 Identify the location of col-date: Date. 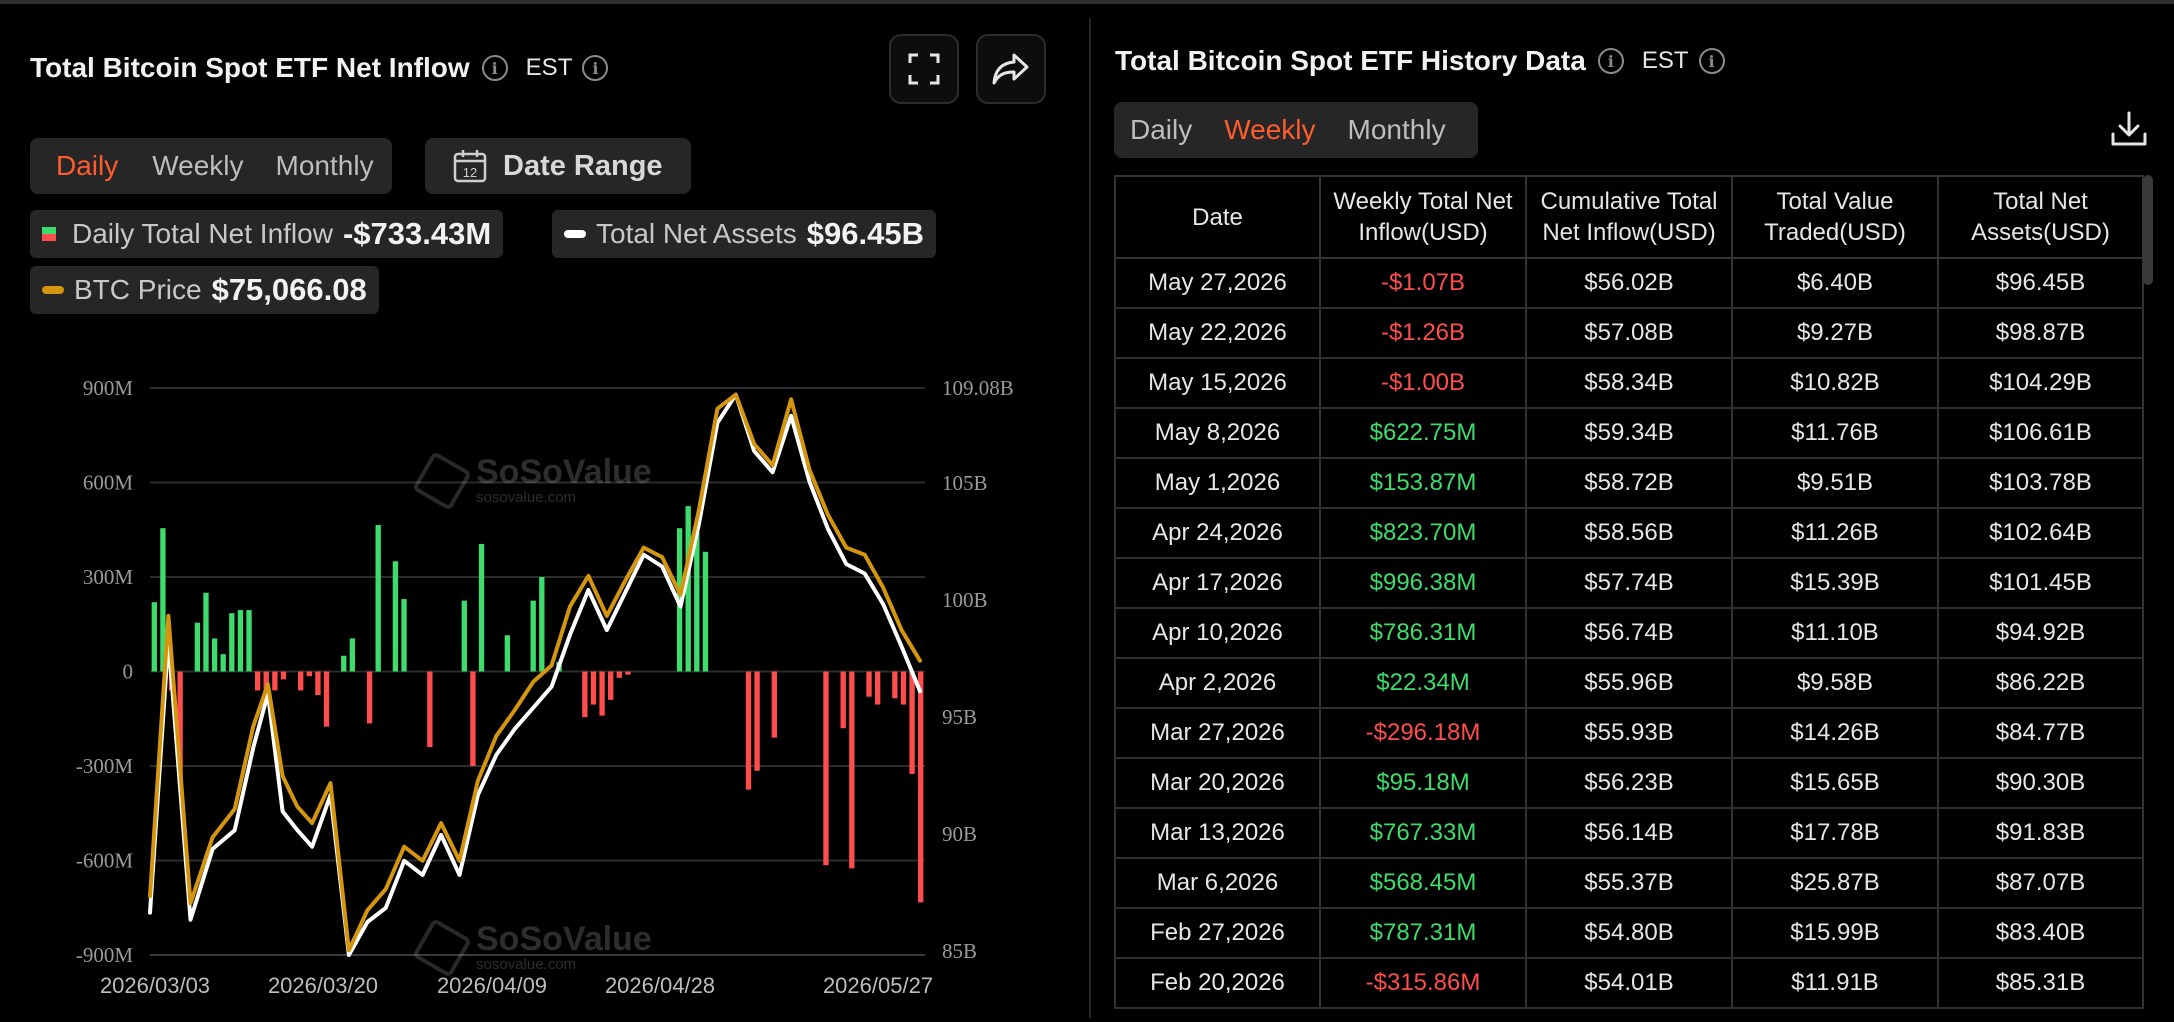
(1217, 217).